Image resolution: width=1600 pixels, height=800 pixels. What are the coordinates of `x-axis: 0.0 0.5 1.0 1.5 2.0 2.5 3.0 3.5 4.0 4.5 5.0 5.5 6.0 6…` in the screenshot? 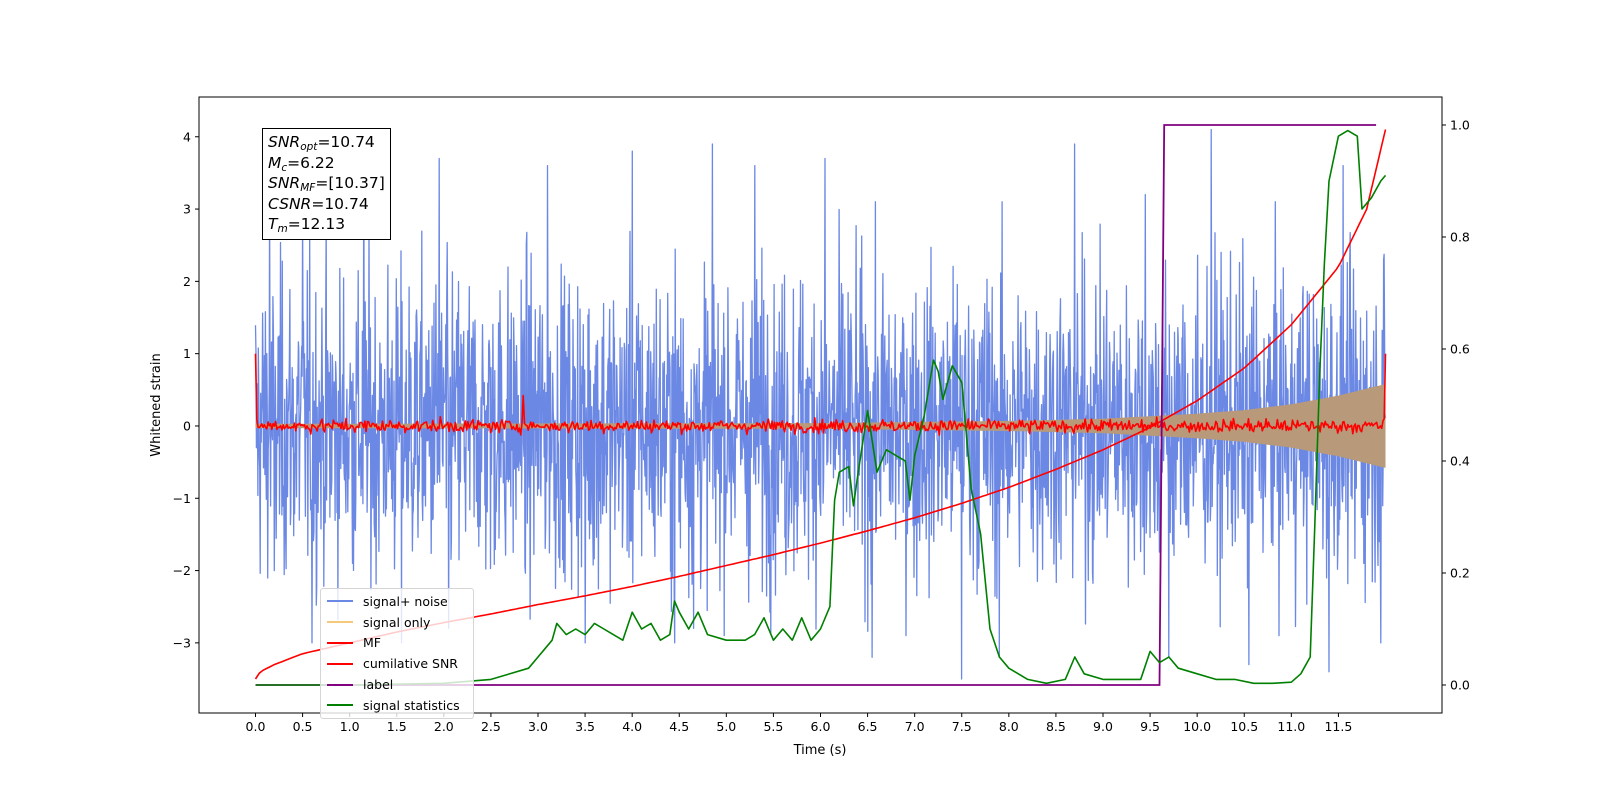 It's located at (799, 723).